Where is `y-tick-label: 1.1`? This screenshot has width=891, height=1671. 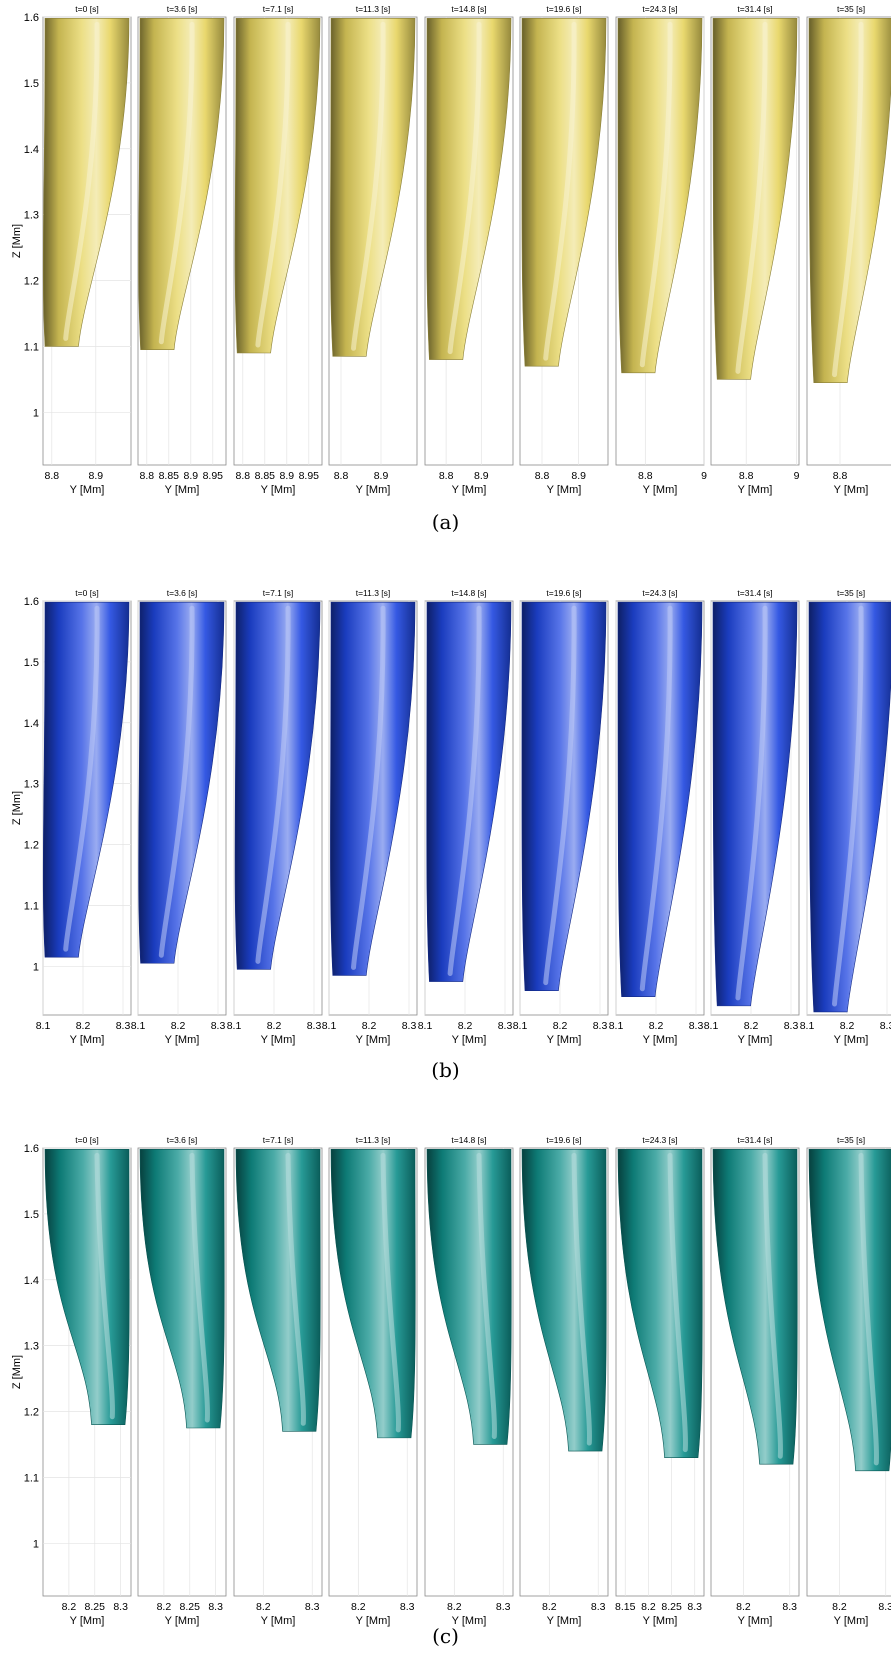
y-tick-label: 1.1 is located at coordinates (31, 1478).